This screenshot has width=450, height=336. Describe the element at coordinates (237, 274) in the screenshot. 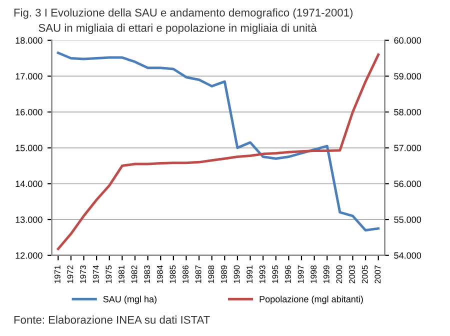

I see `x-tick-label: 1990` at that location.